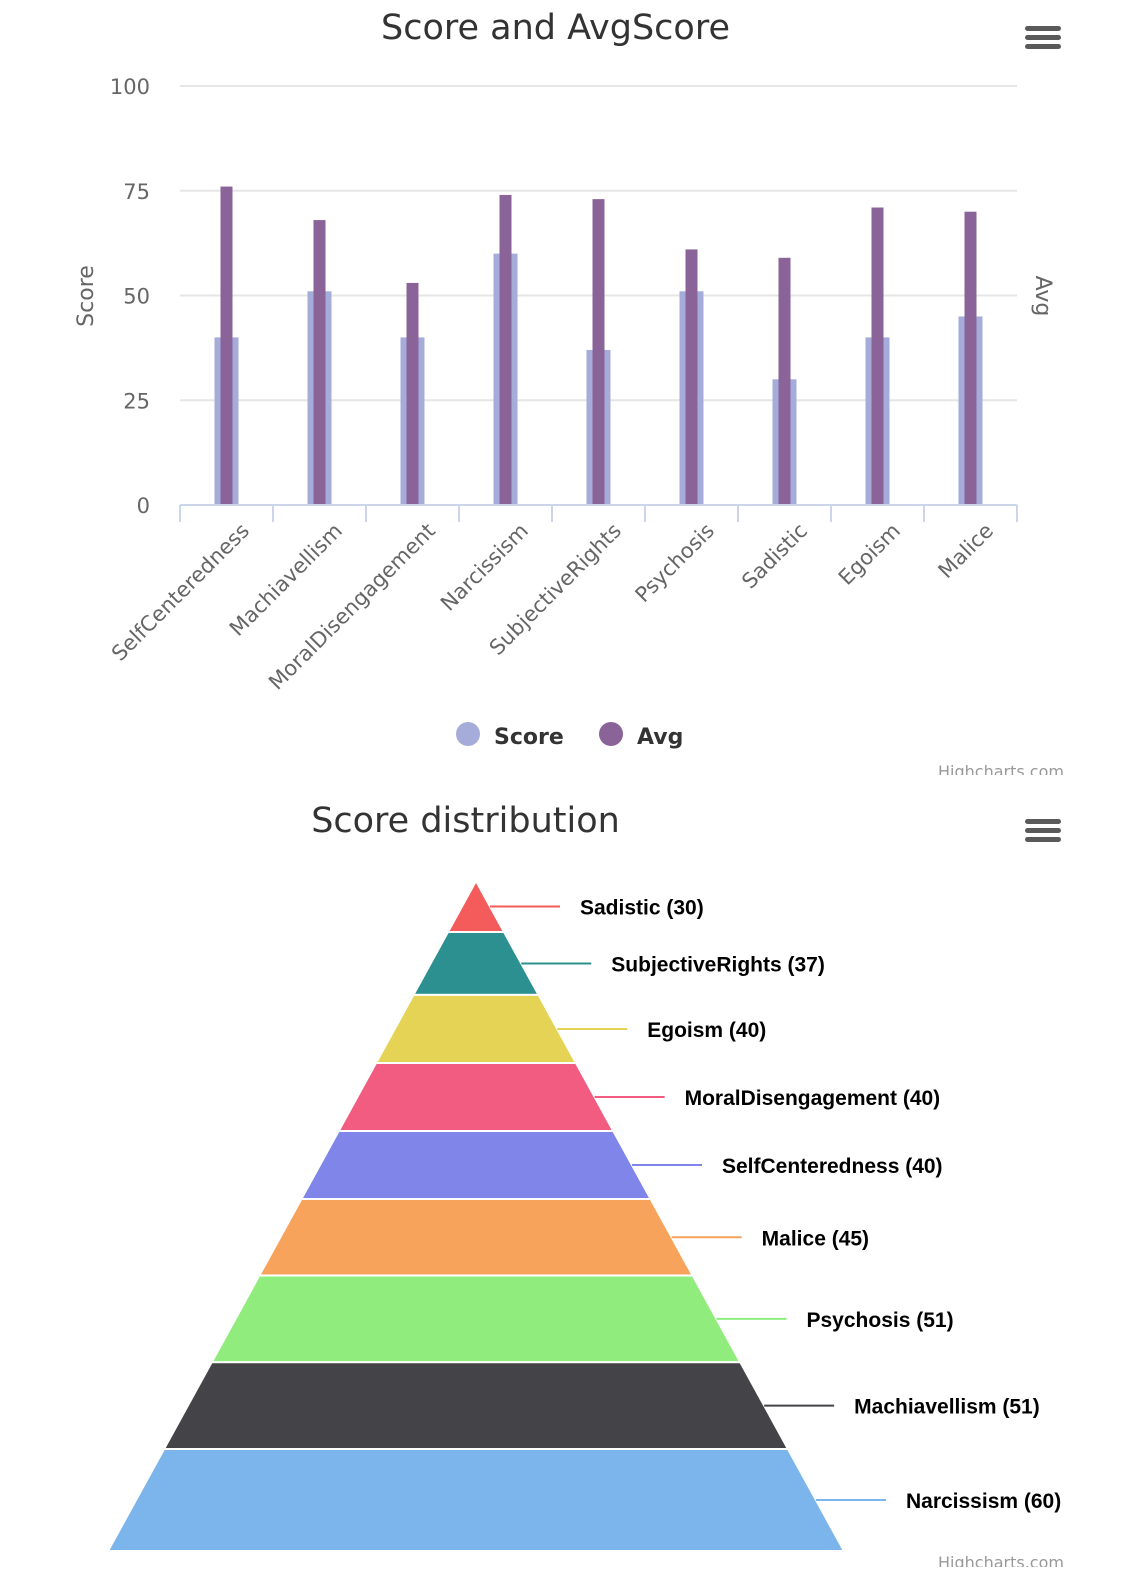 The image size is (1147, 1587). What do you see at coordinates (691, 377) in the screenshot?
I see `bar-avg-psychosis` at bounding box center [691, 377].